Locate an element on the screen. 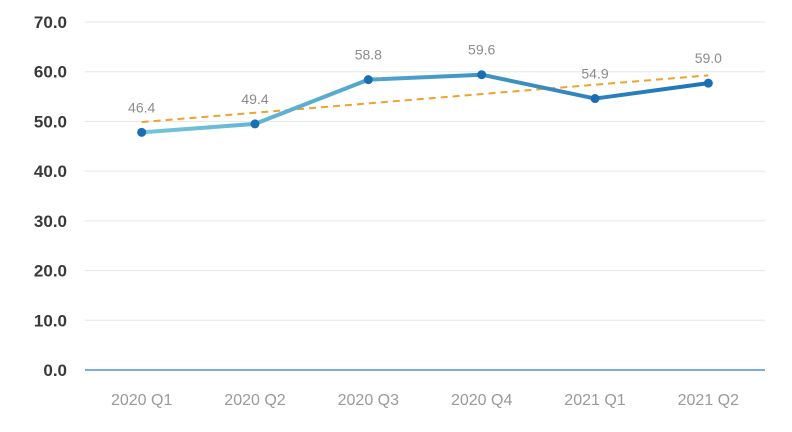 This screenshot has height=432, width=792. y-tick-label: 60.0 is located at coordinates (50, 72).